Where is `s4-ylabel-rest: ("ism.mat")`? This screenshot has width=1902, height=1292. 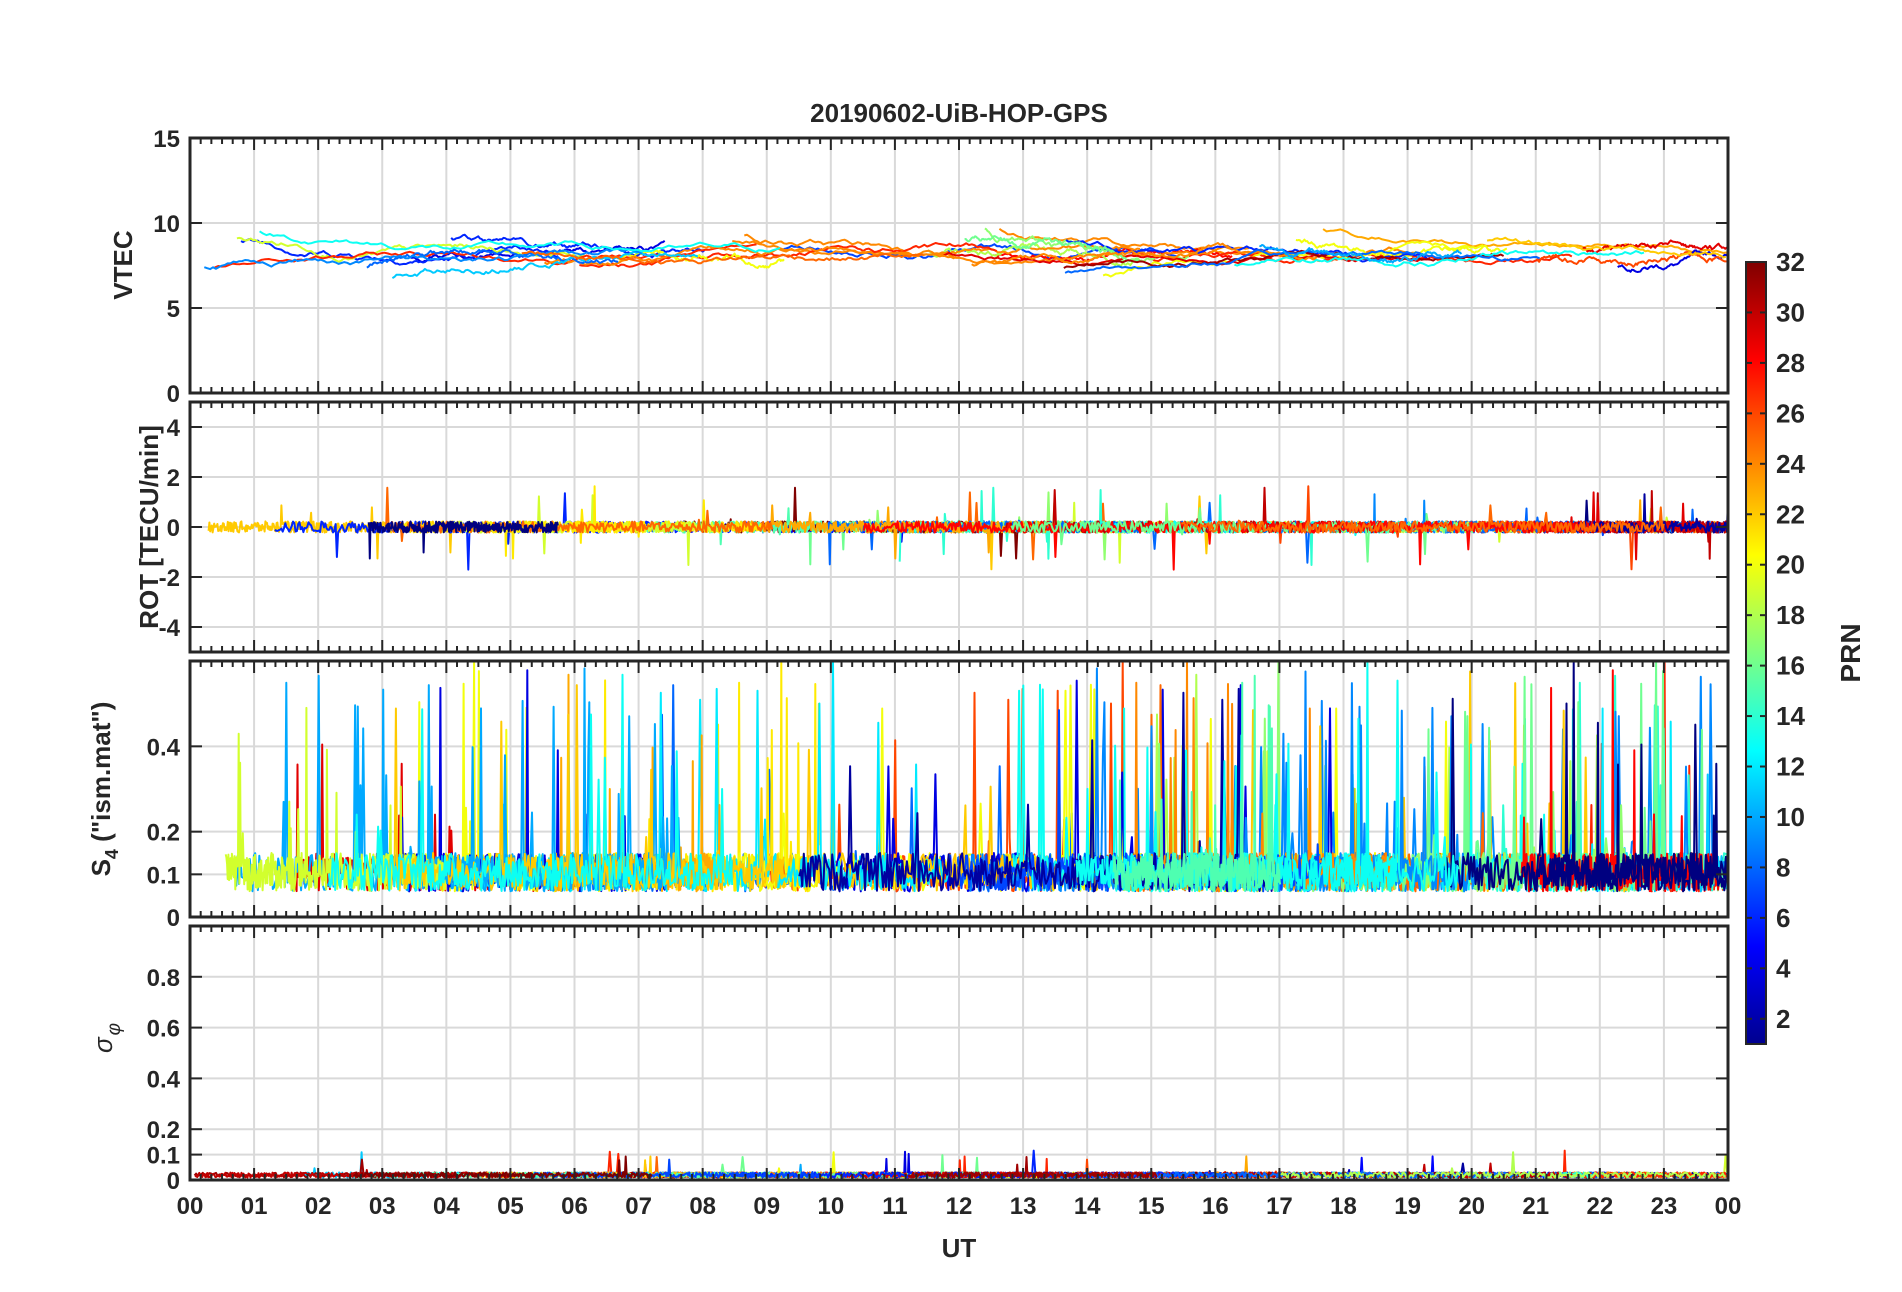
s4-ylabel-rest: ("ism.mat") is located at coordinates (101, 775).